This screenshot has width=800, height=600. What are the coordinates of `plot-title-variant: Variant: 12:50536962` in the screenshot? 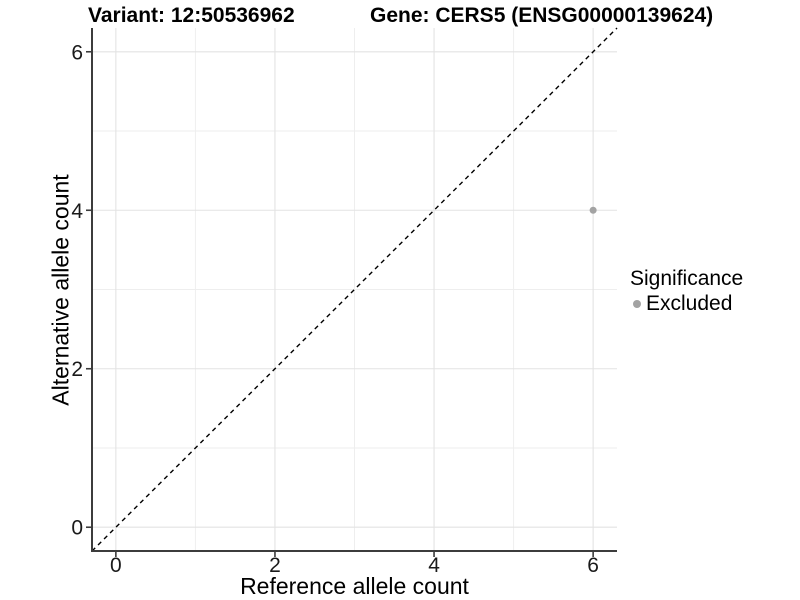 It's located at (191, 15).